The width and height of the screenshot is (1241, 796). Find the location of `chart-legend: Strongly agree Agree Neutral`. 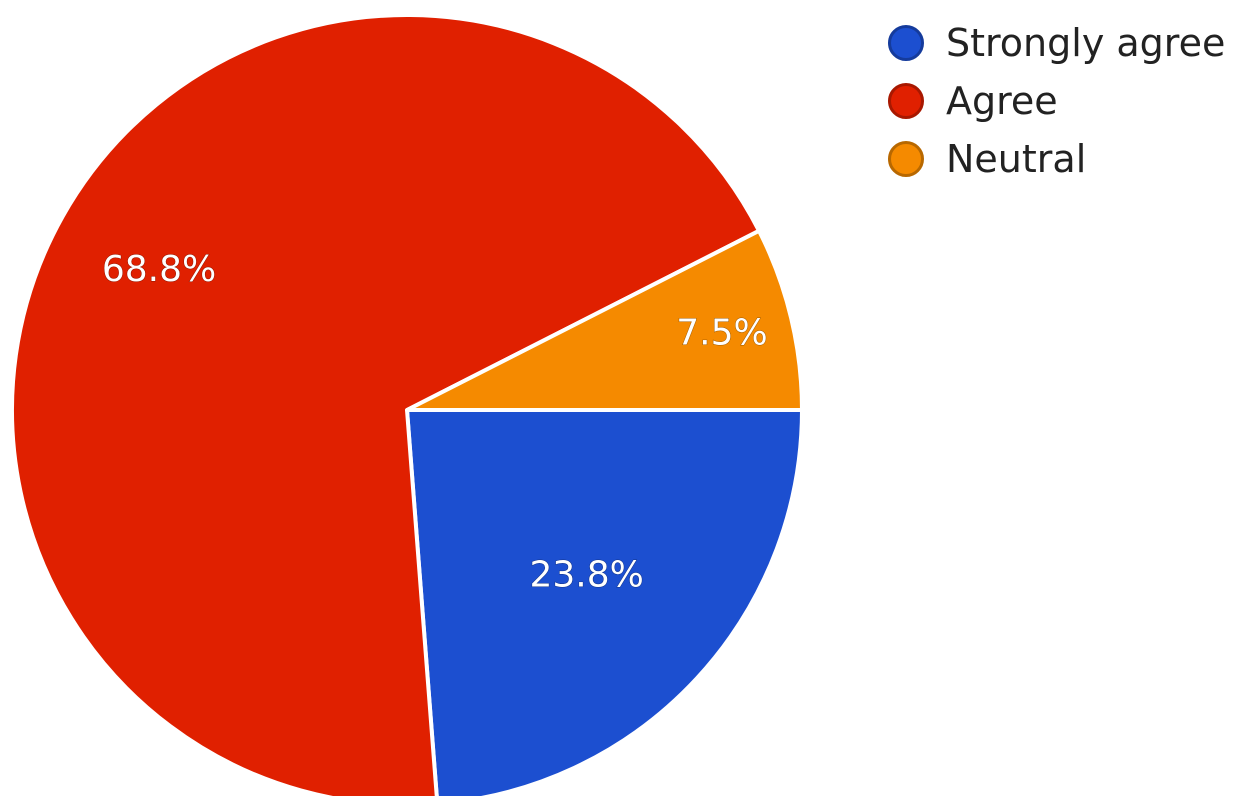

chart-legend: Strongly agree Agree Neutral is located at coordinates (1063, 101).